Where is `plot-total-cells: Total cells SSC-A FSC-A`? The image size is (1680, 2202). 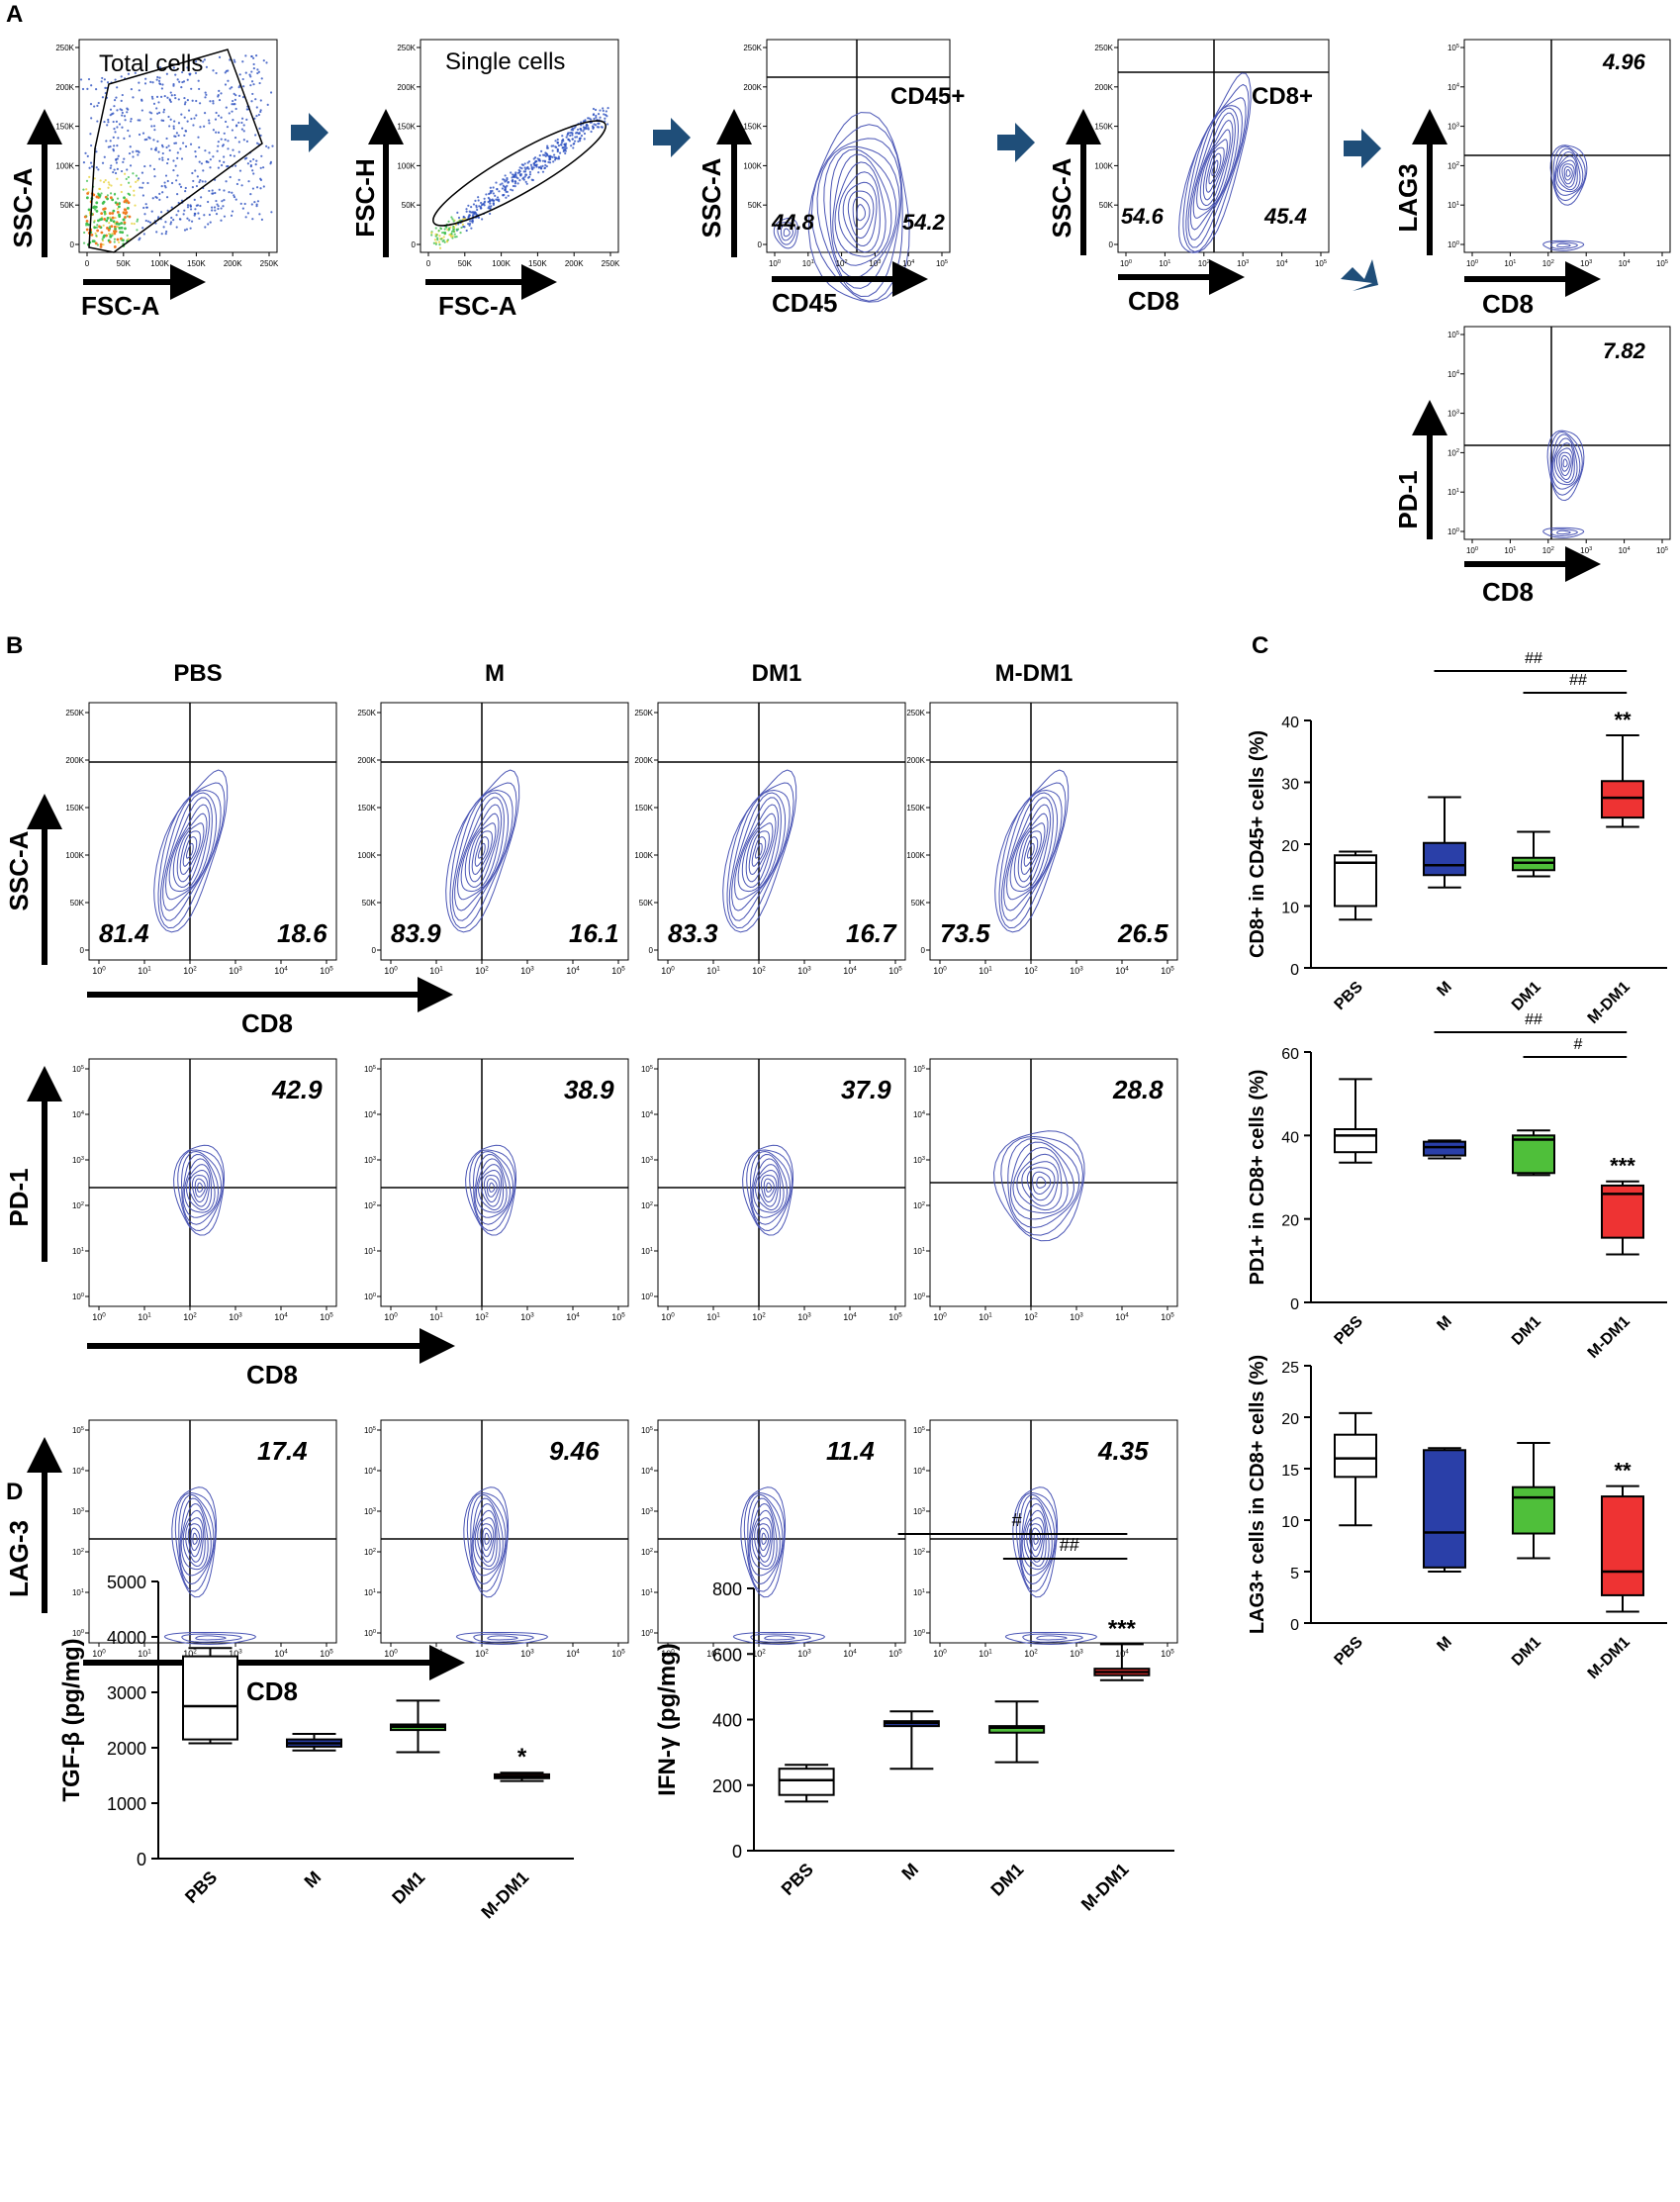 plot-total-cells: Total cells SSC-A FSC-A is located at coordinates (143, 180).